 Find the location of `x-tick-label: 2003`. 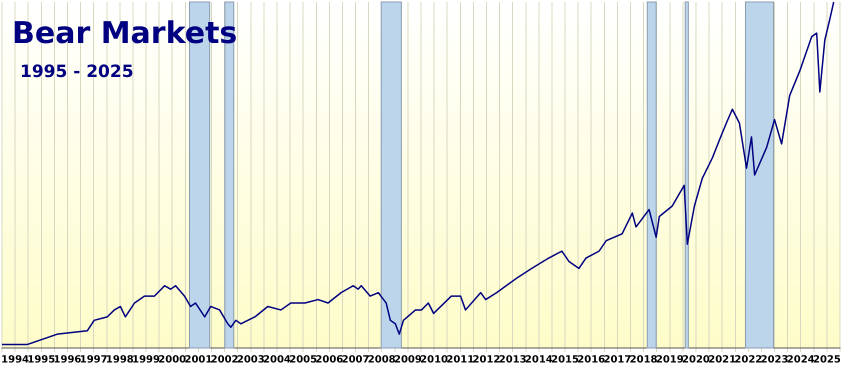

x-tick-label: 2003 is located at coordinates (250, 360).